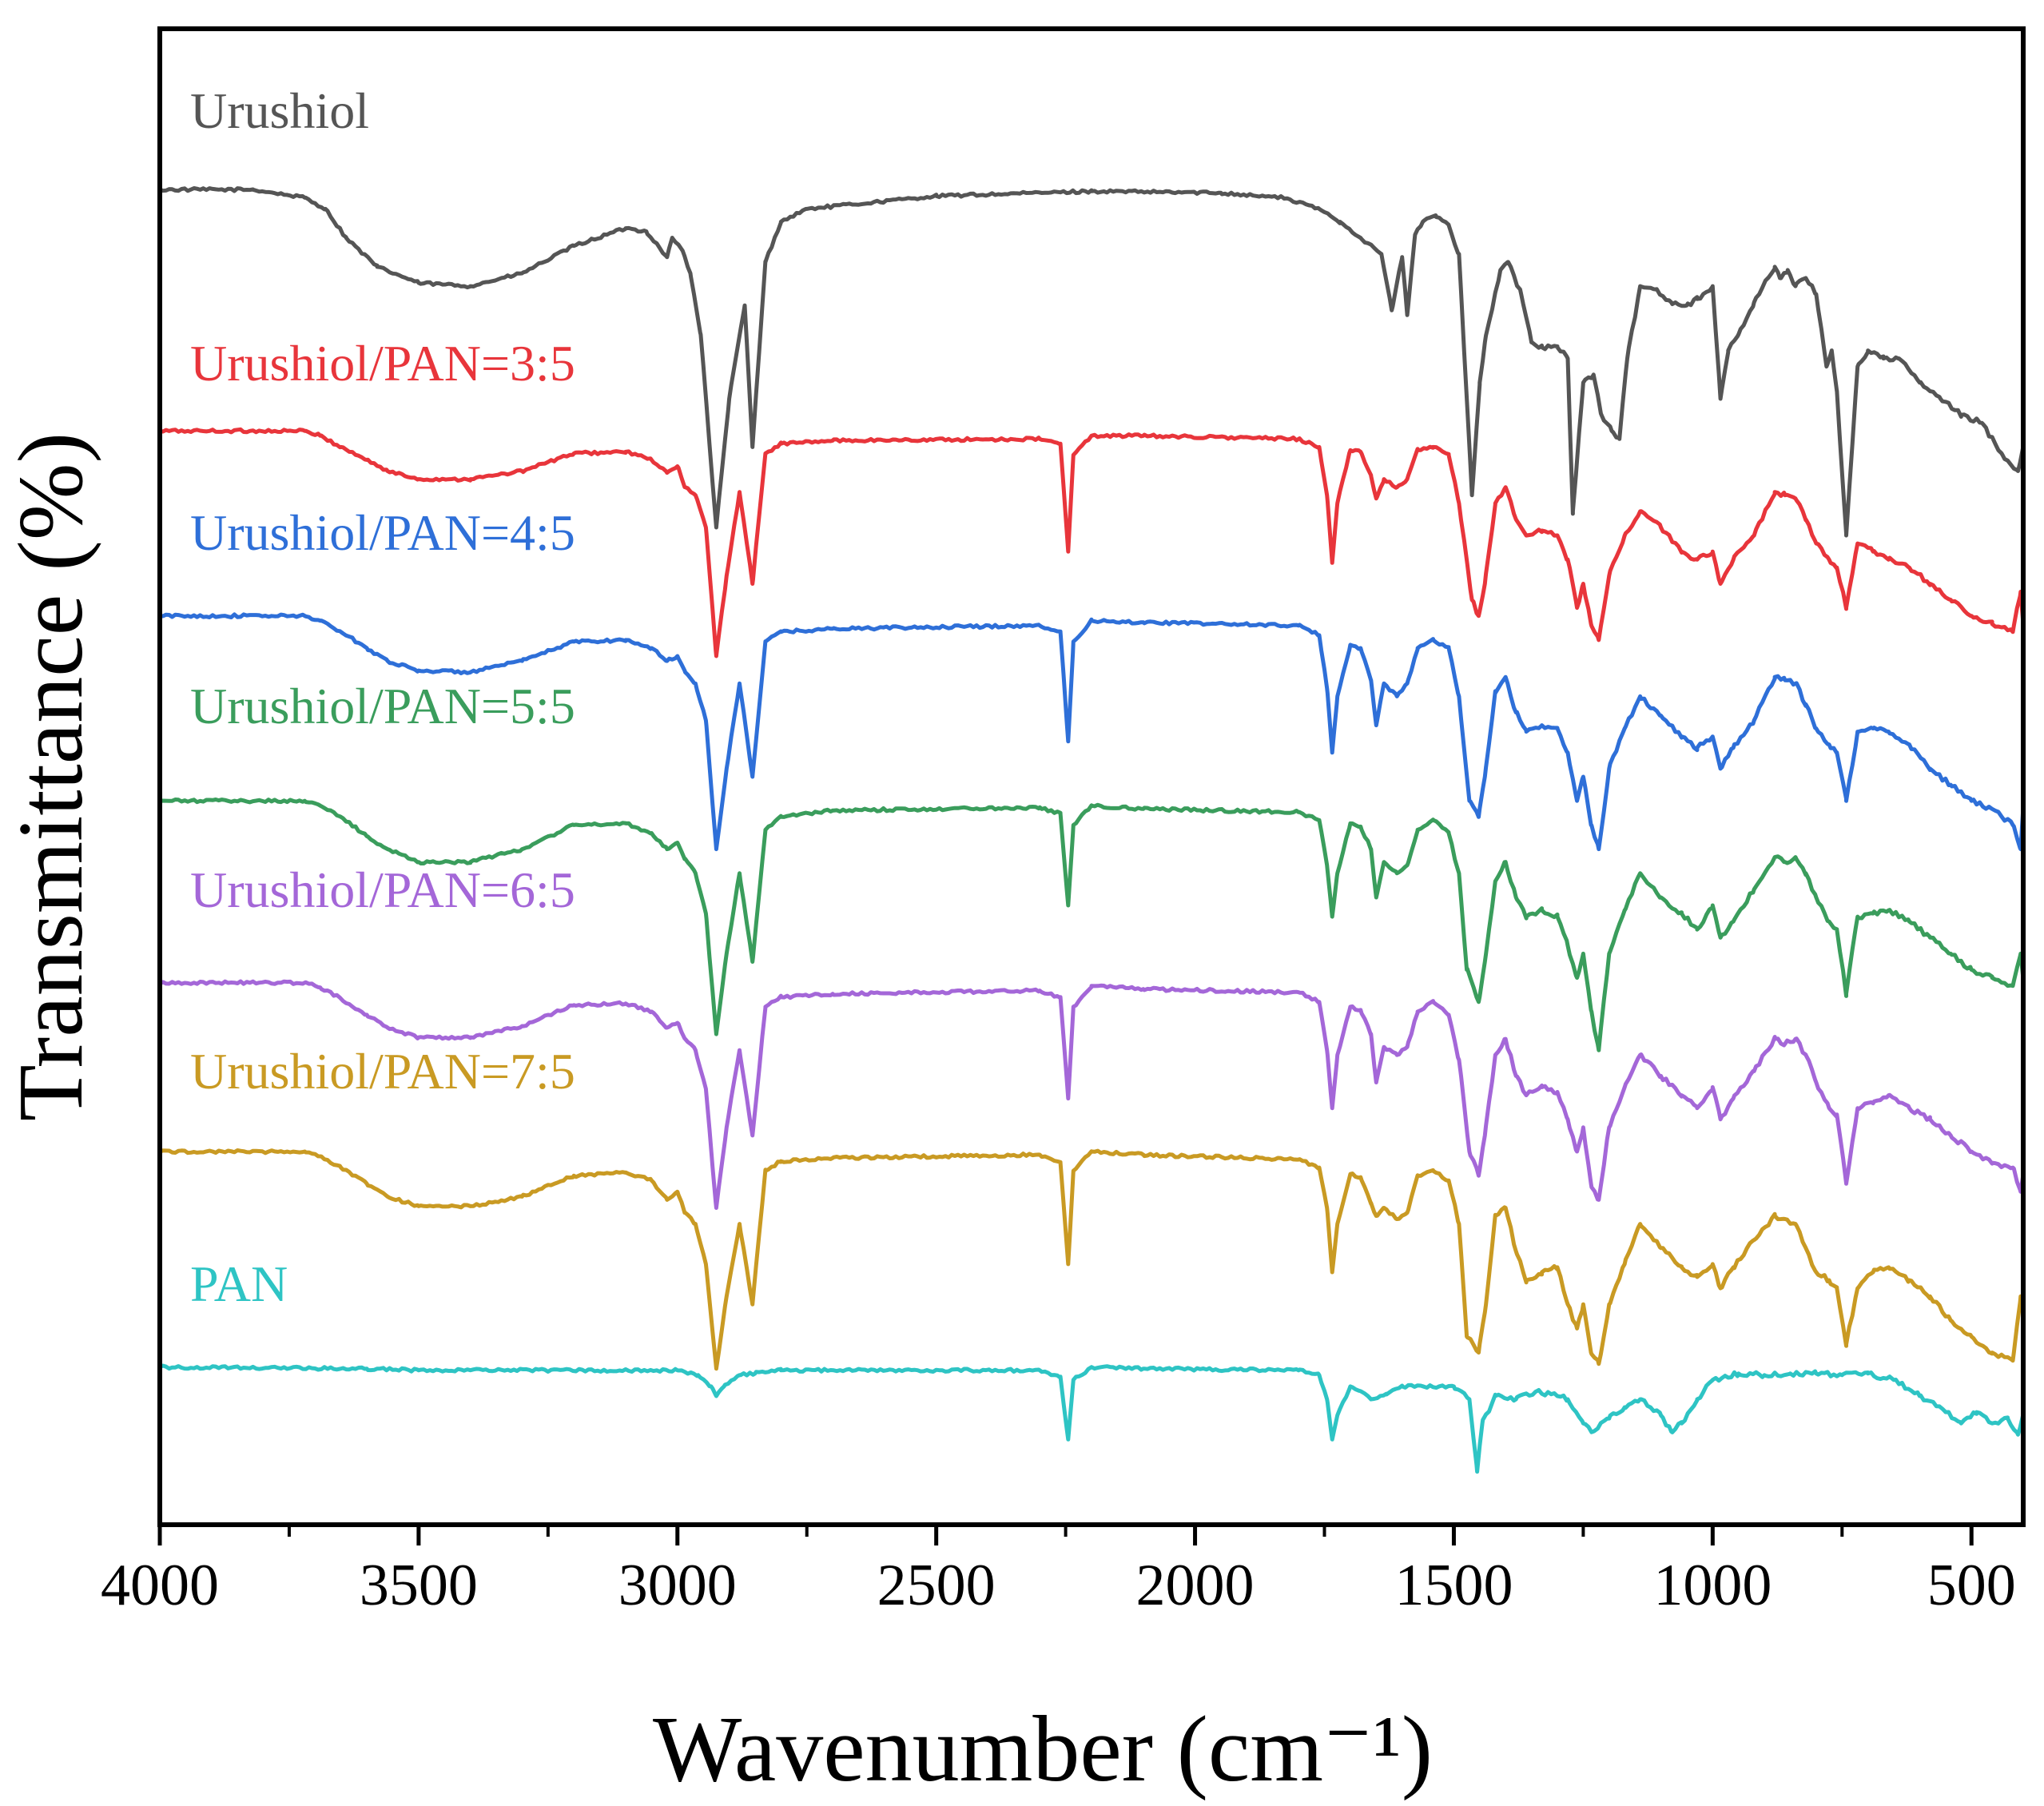  I want to click on series-label-urushiol-pan-7-5: Urushiol/PAN=7:5, so click(382, 1071).